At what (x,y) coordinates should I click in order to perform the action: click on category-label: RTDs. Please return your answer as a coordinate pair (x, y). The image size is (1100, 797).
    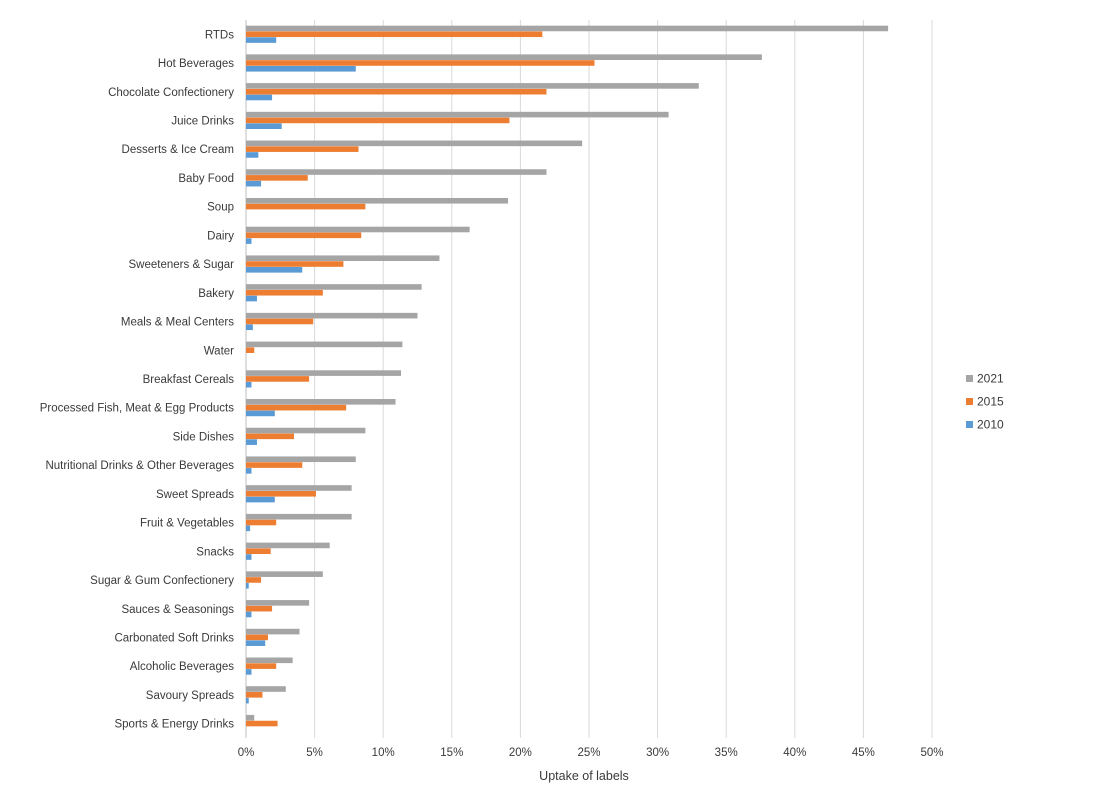
    Looking at the image, I should click on (219, 35).